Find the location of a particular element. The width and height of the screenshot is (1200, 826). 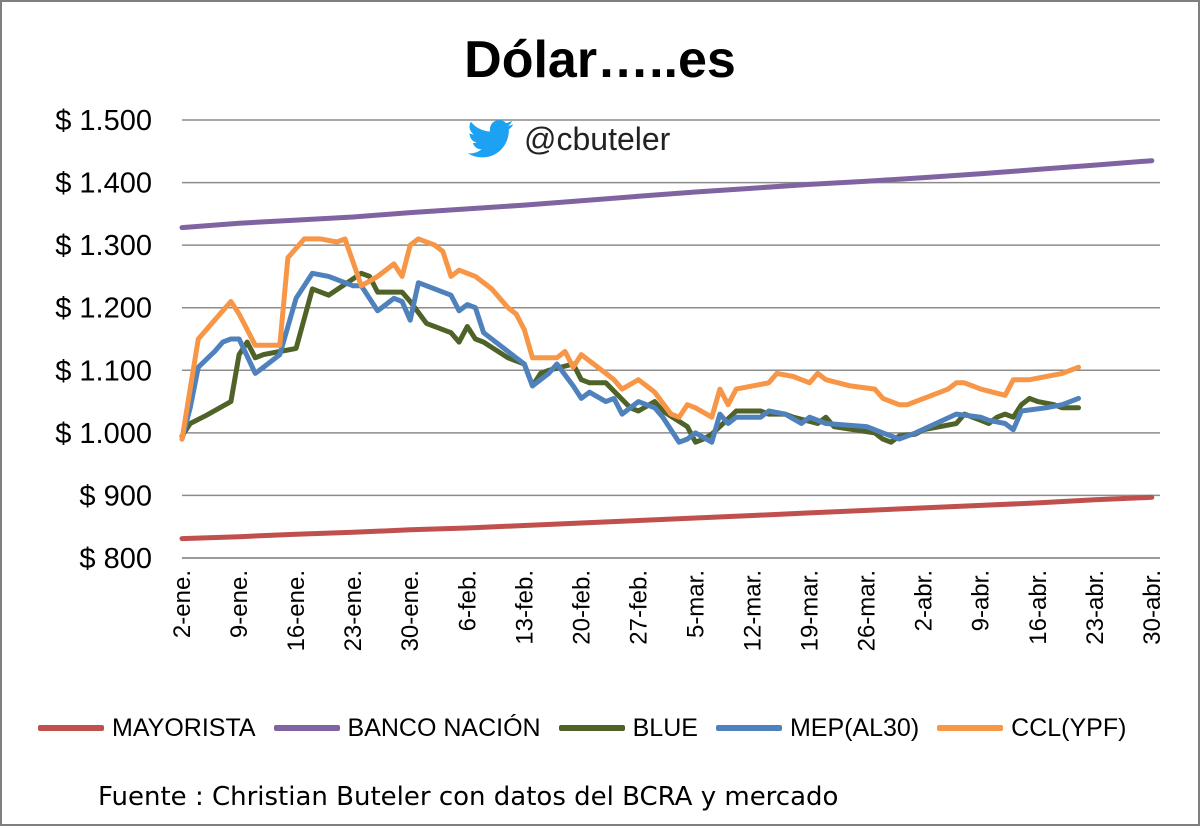

x-tick-label: 2-abr. is located at coordinates (924, 600).